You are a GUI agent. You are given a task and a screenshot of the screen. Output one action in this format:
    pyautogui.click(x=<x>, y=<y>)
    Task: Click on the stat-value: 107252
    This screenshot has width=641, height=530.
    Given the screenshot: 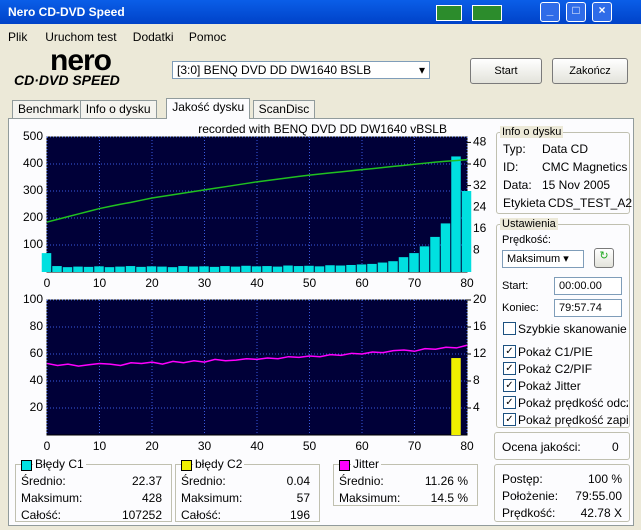 What is the action you would take?
    pyautogui.click(x=141, y=515)
    